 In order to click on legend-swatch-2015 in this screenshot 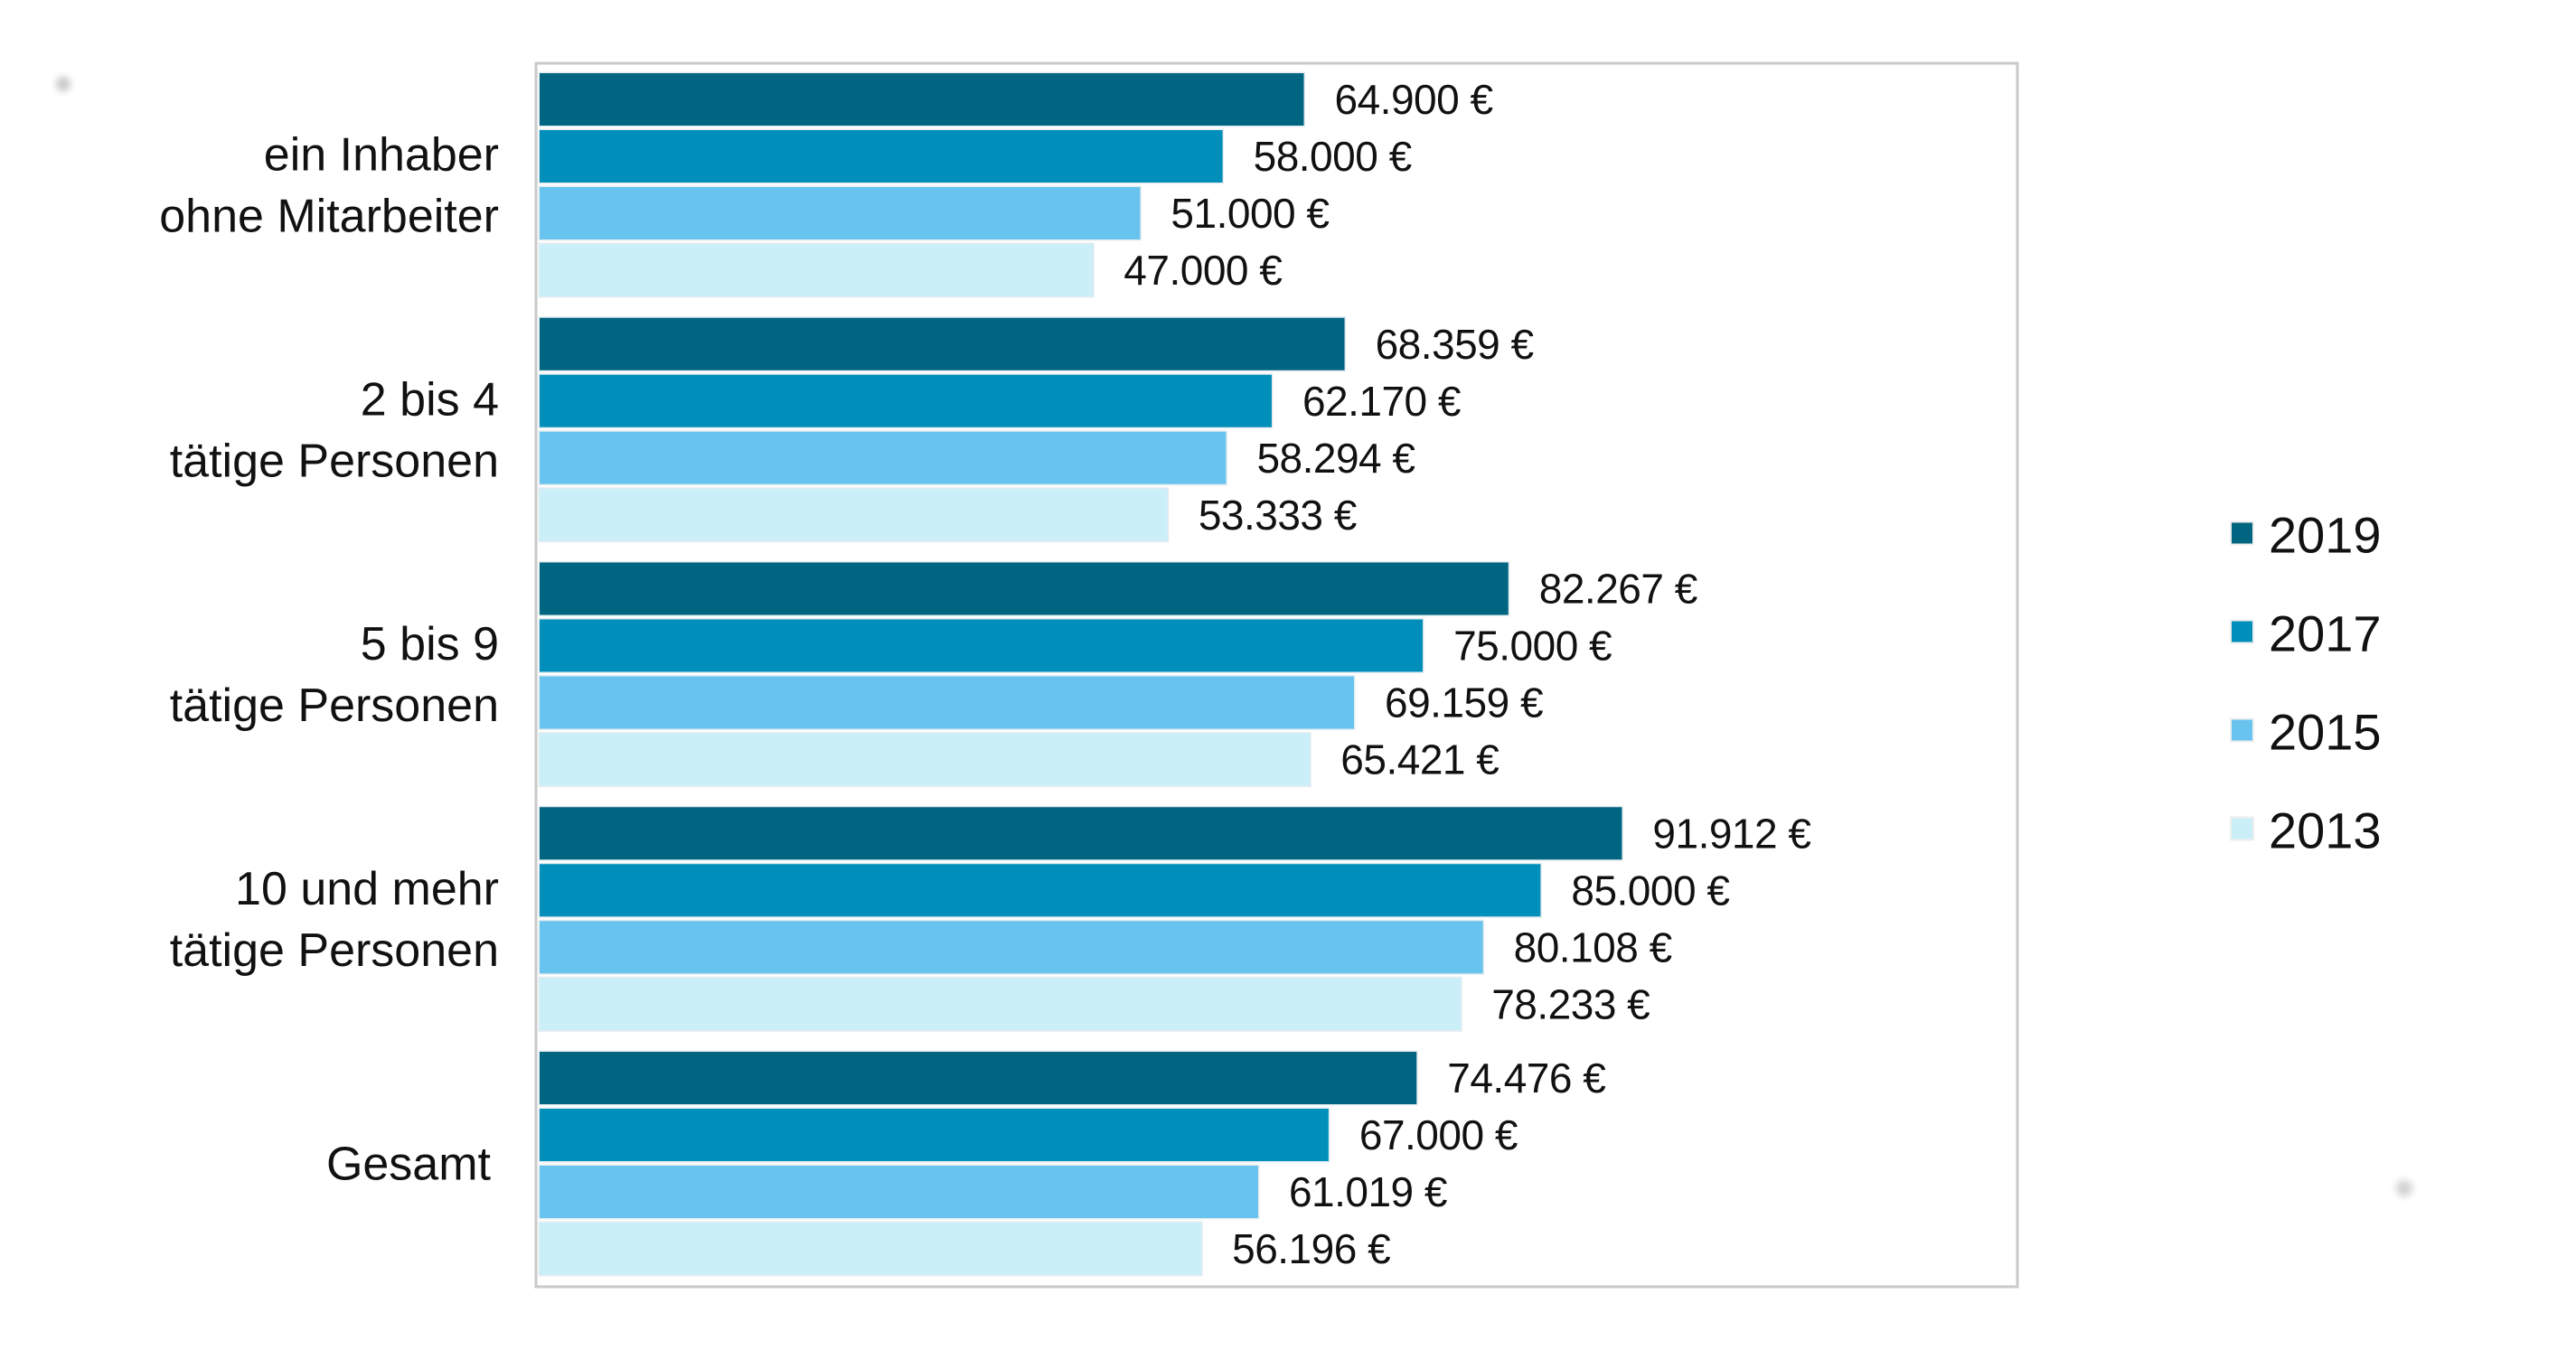, I will do `click(2242, 730)`.